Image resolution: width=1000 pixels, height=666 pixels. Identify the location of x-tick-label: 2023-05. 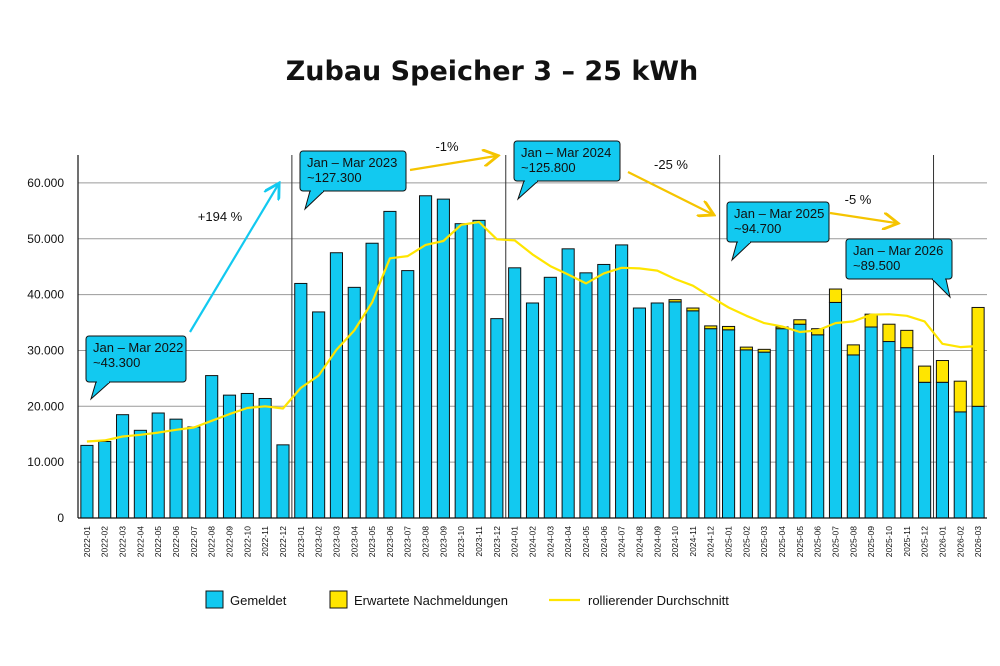
(372, 541).